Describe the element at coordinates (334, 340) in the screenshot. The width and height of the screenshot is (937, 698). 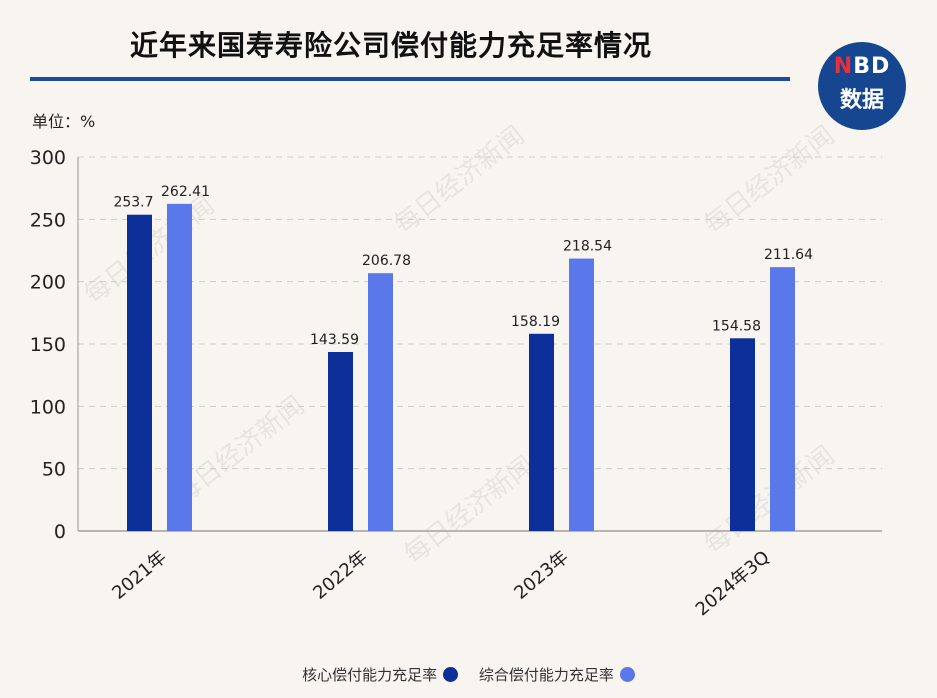
I see `data-label: 143.59` at that location.